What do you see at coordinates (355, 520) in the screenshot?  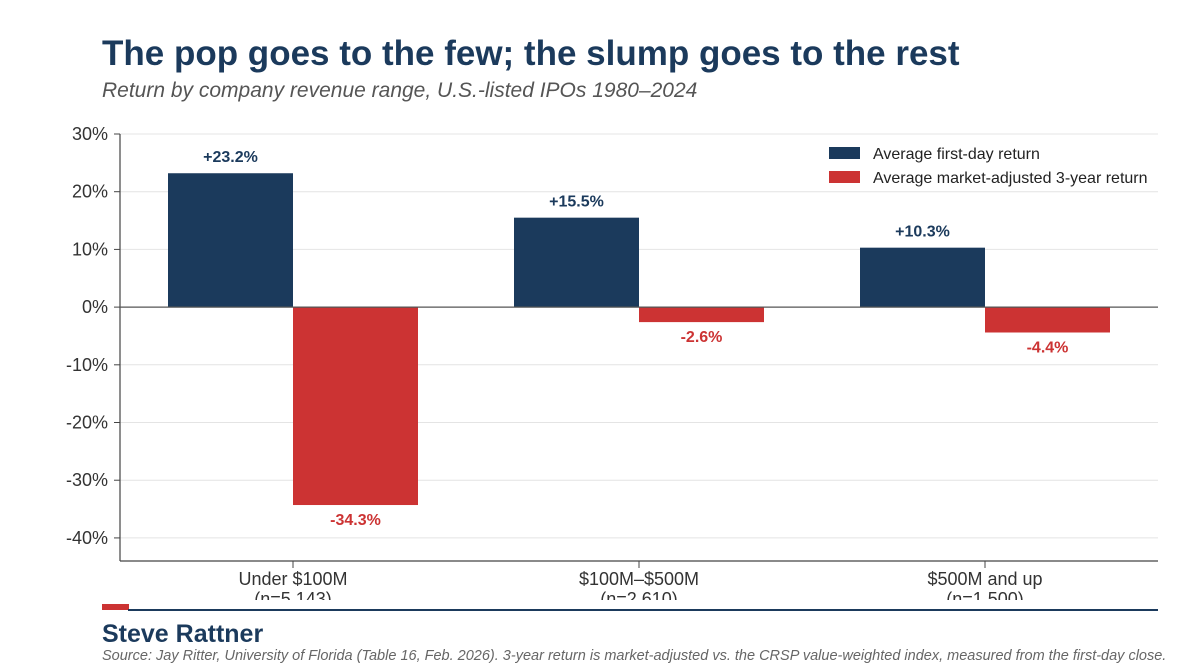 I see `data-label: -34.3%` at bounding box center [355, 520].